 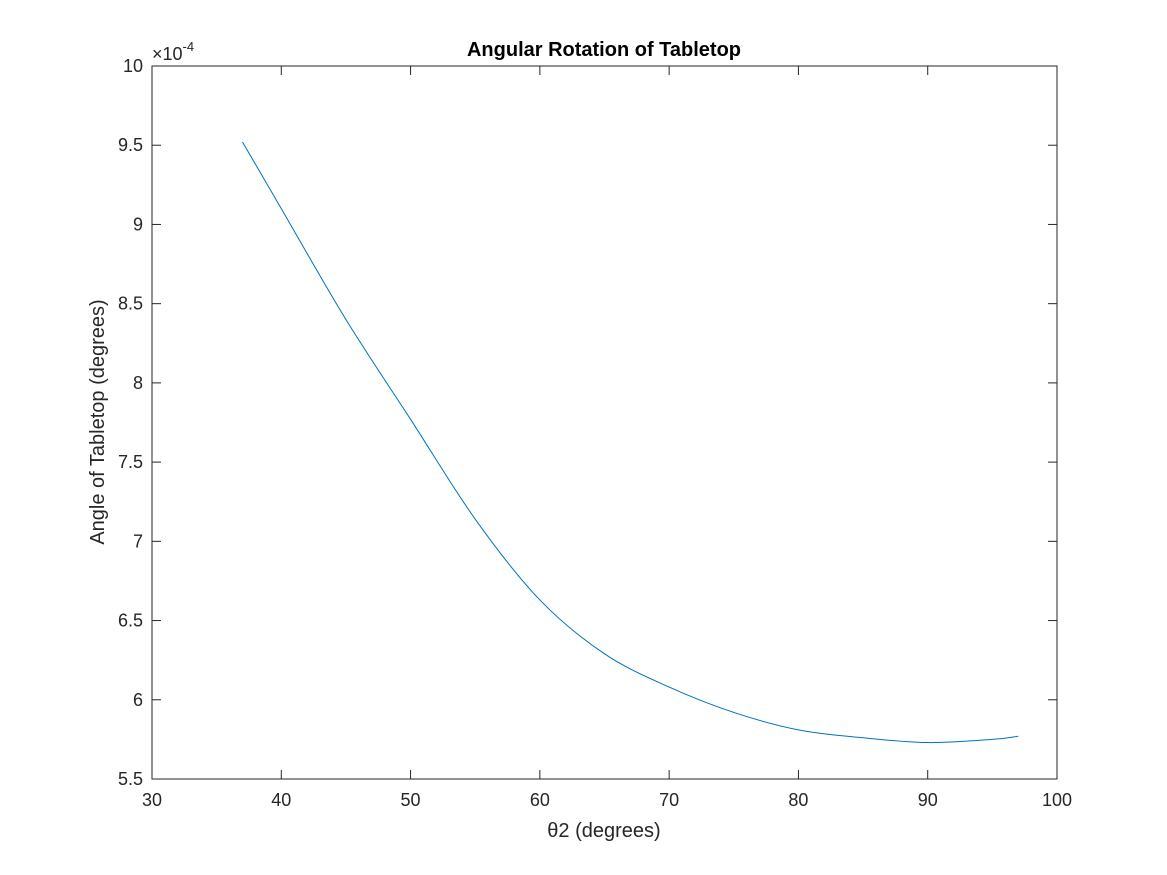 What do you see at coordinates (130, 422) in the screenshot?
I see `y-tick-labels: 5.5 6 6.5 7 7.5 8 8.5 9 9.5 10` at bounding box center [130, 422].